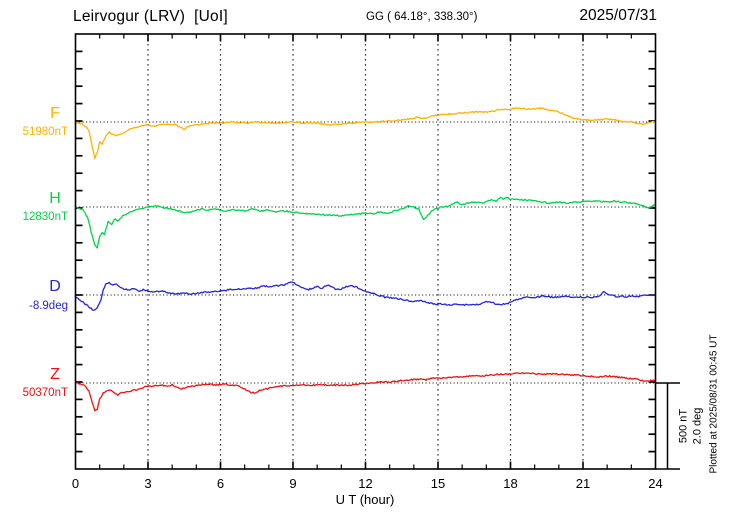 The image size is (730, 520). Describe the element at coordinates (510, 483) in the screenshot. I see `x-tick-label: 18` at that location.